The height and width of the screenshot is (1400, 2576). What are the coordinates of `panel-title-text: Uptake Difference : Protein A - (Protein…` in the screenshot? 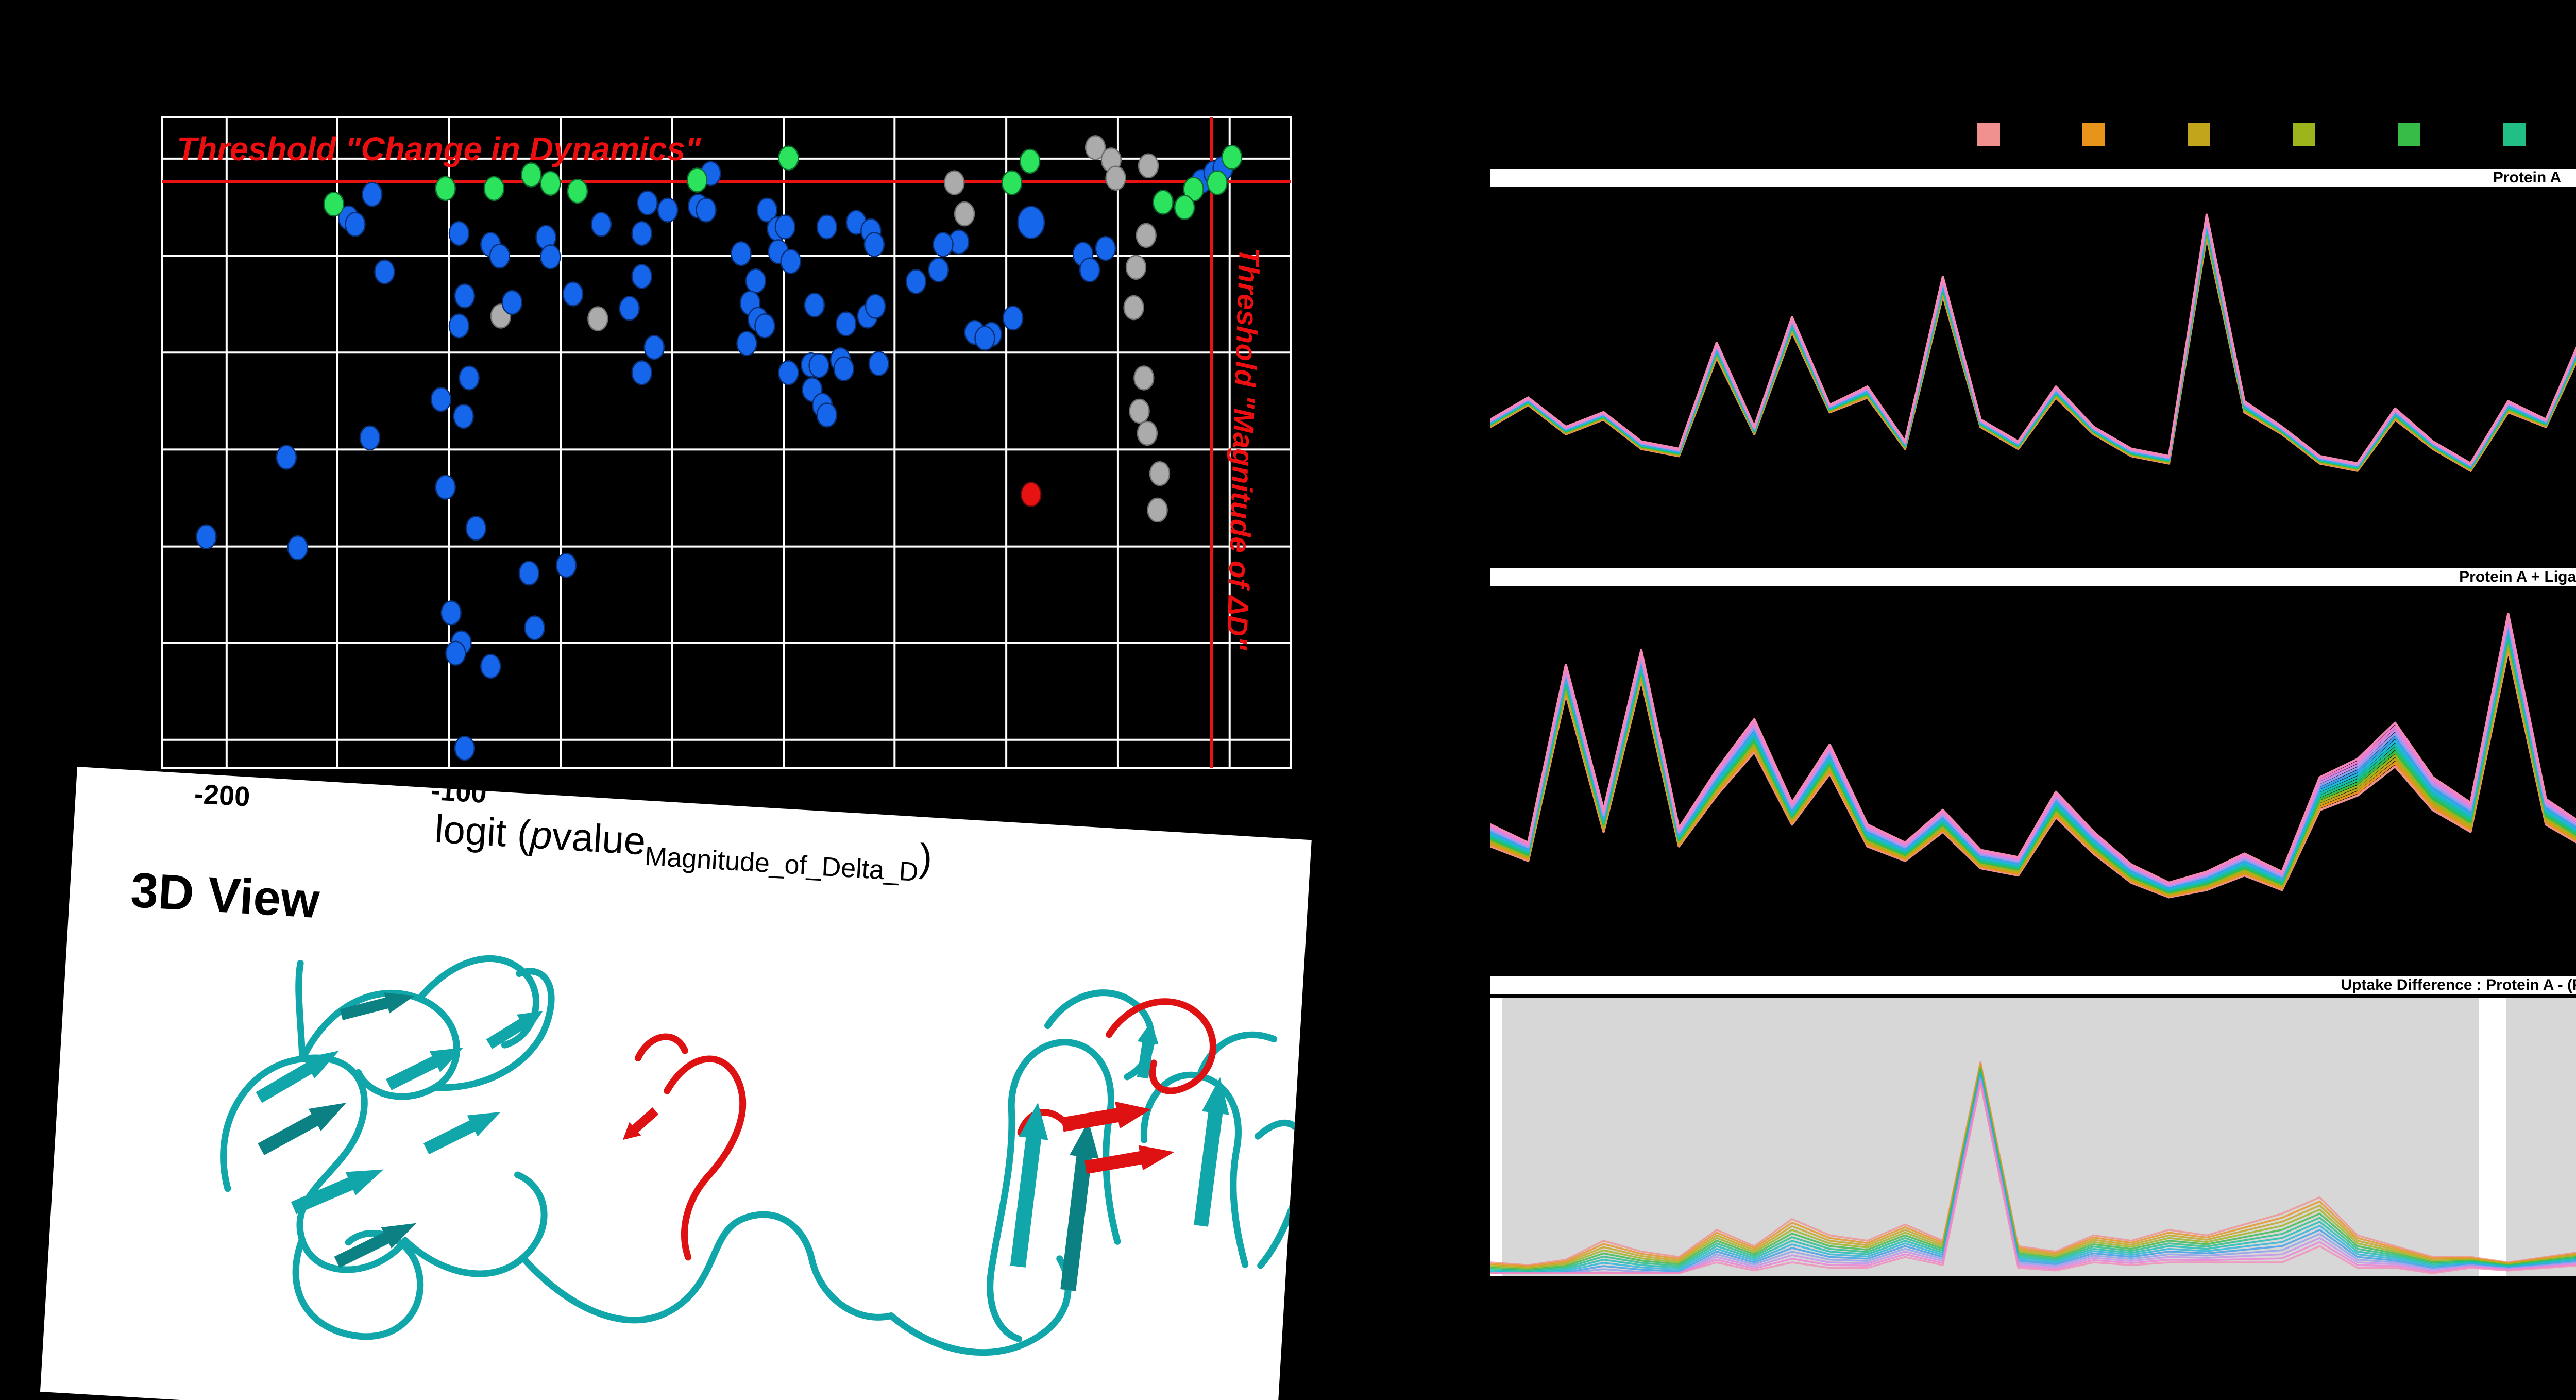 It's located at (2458, 984).